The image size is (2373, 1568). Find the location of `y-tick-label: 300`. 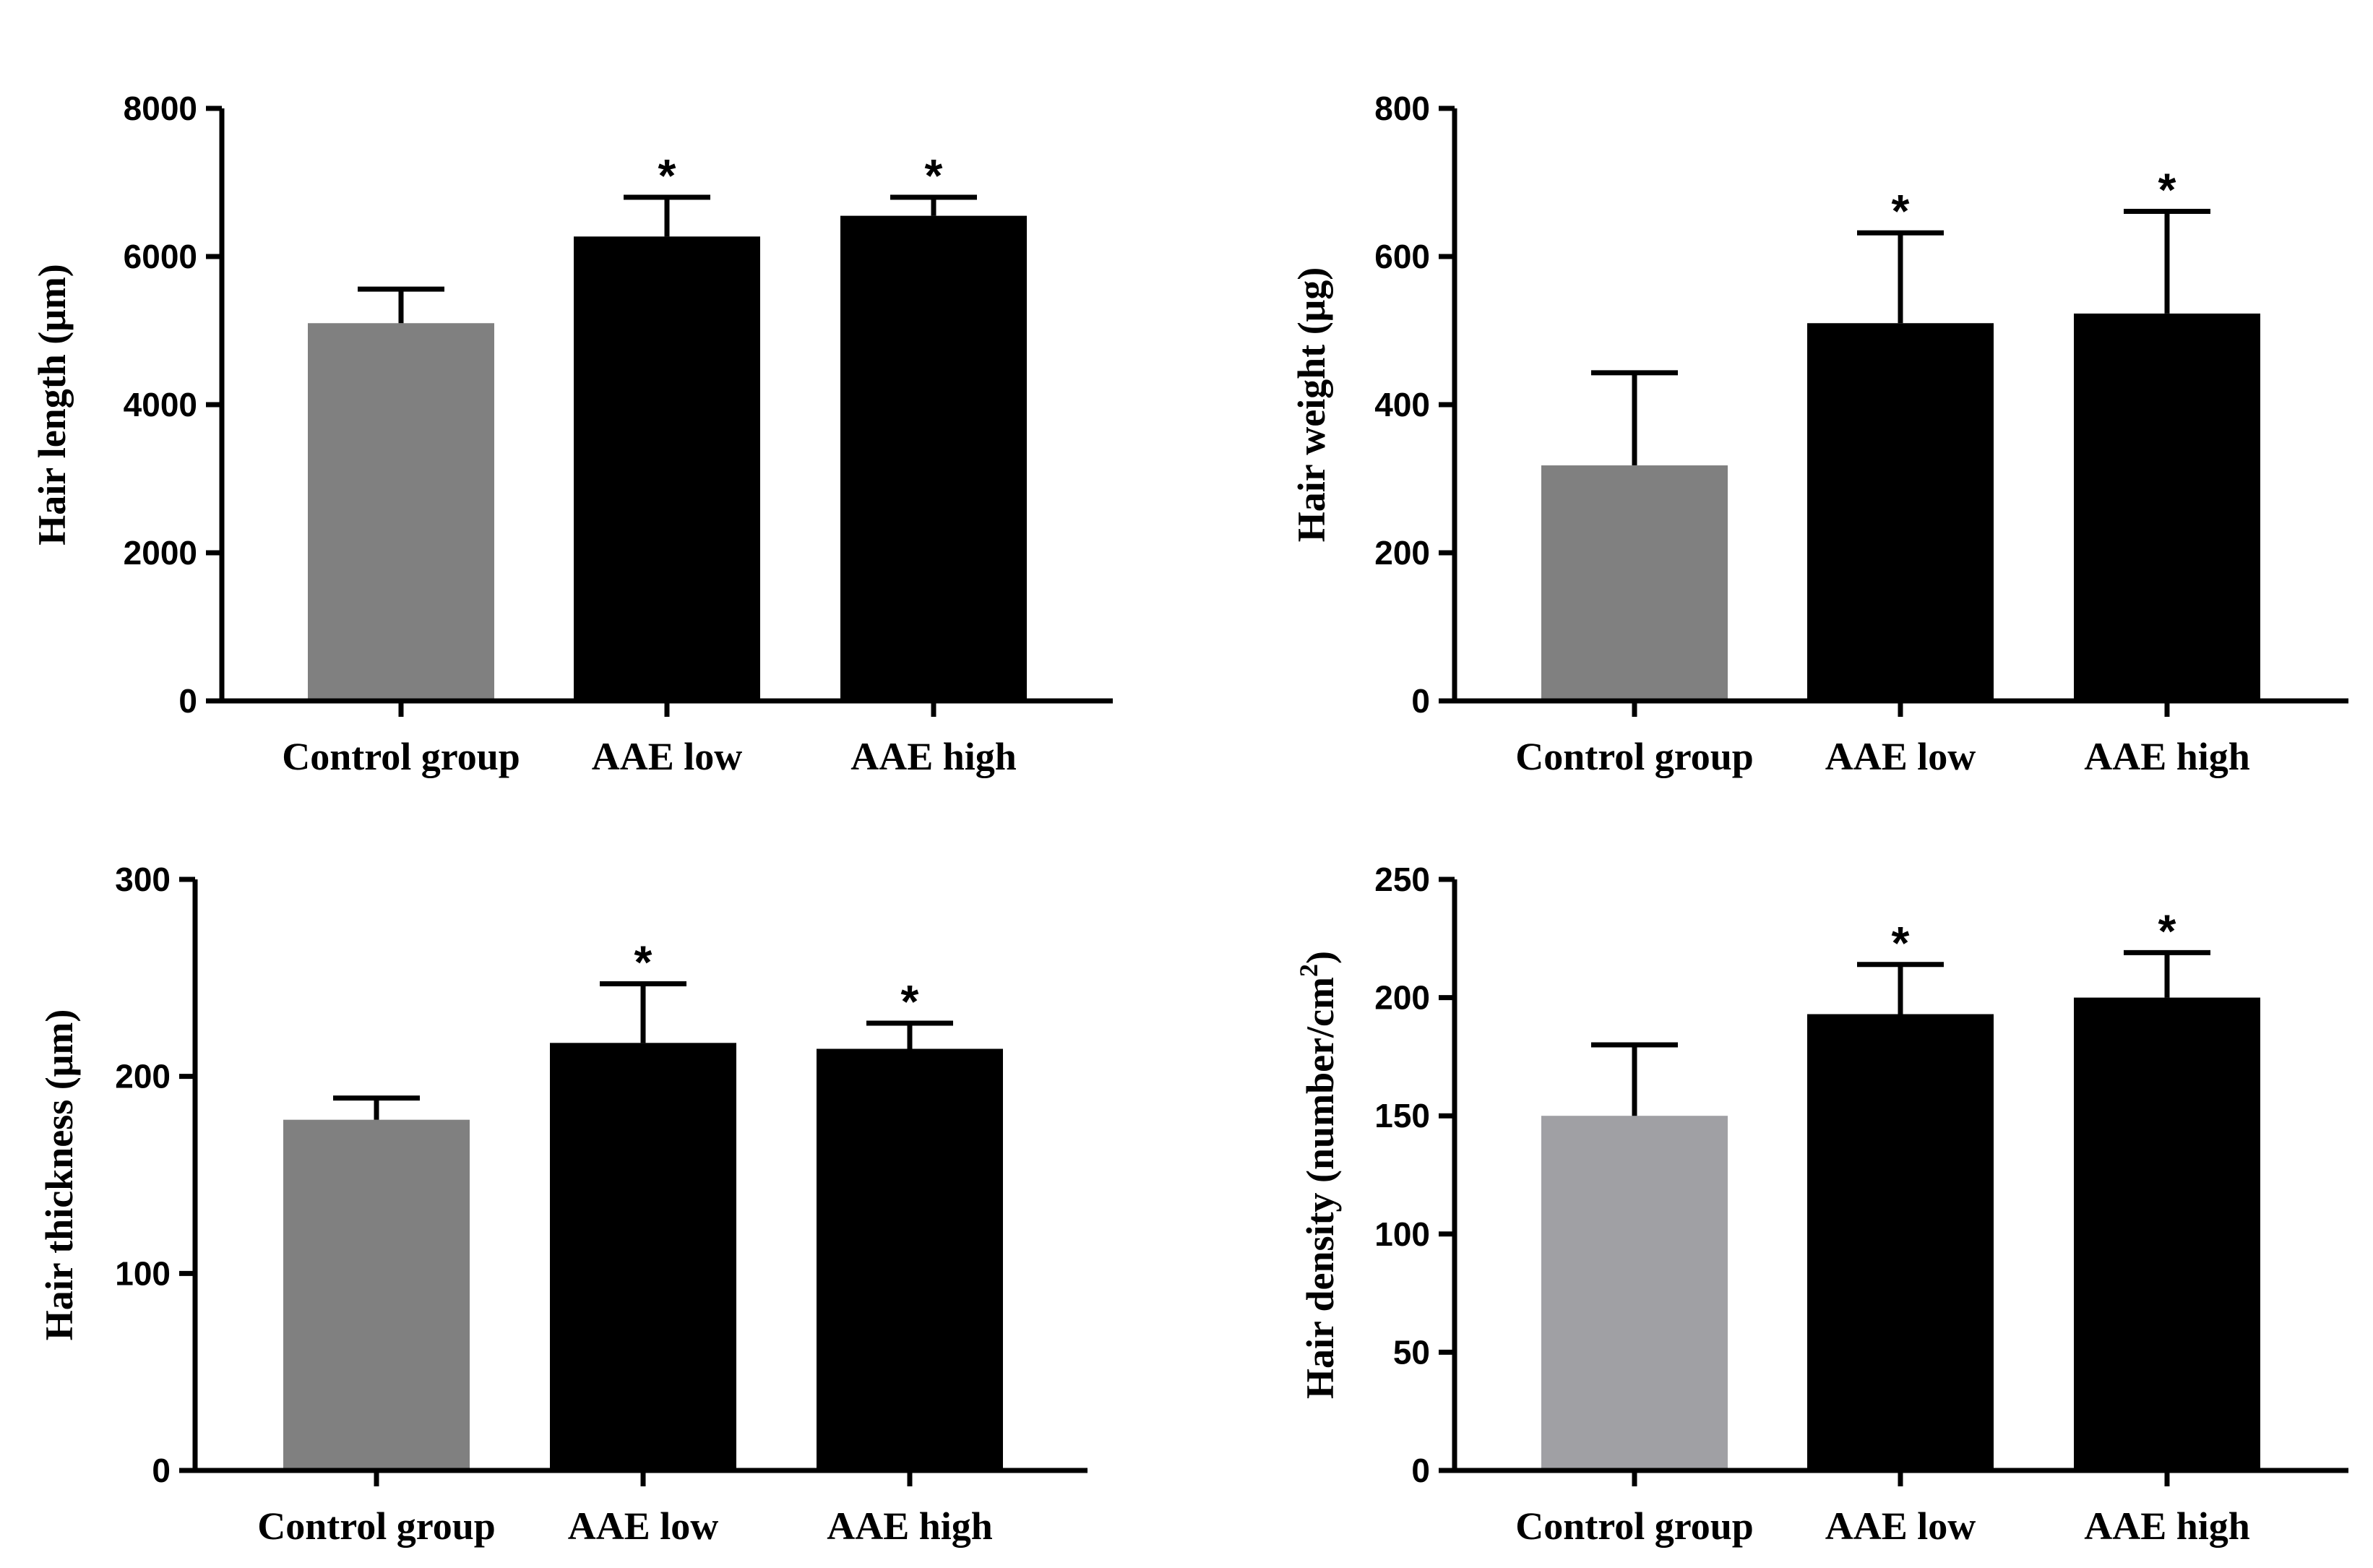

y-tick-label: 300 is located at coordinates (143, 879).